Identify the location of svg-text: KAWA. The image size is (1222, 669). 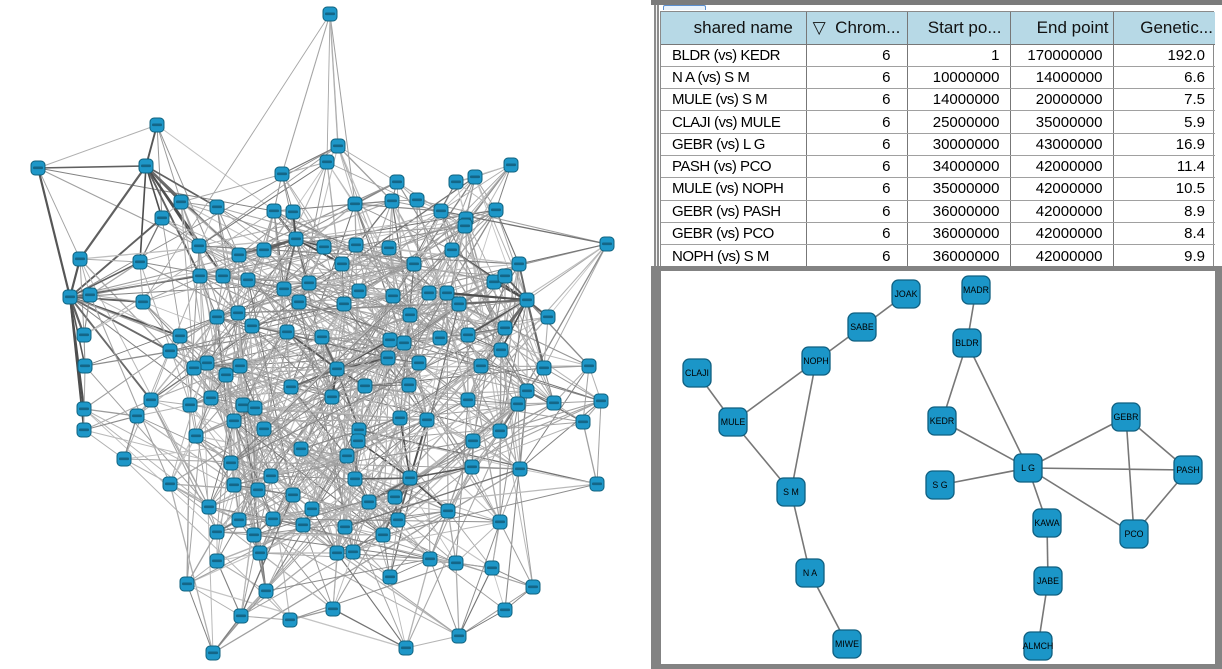
(1046, 523).